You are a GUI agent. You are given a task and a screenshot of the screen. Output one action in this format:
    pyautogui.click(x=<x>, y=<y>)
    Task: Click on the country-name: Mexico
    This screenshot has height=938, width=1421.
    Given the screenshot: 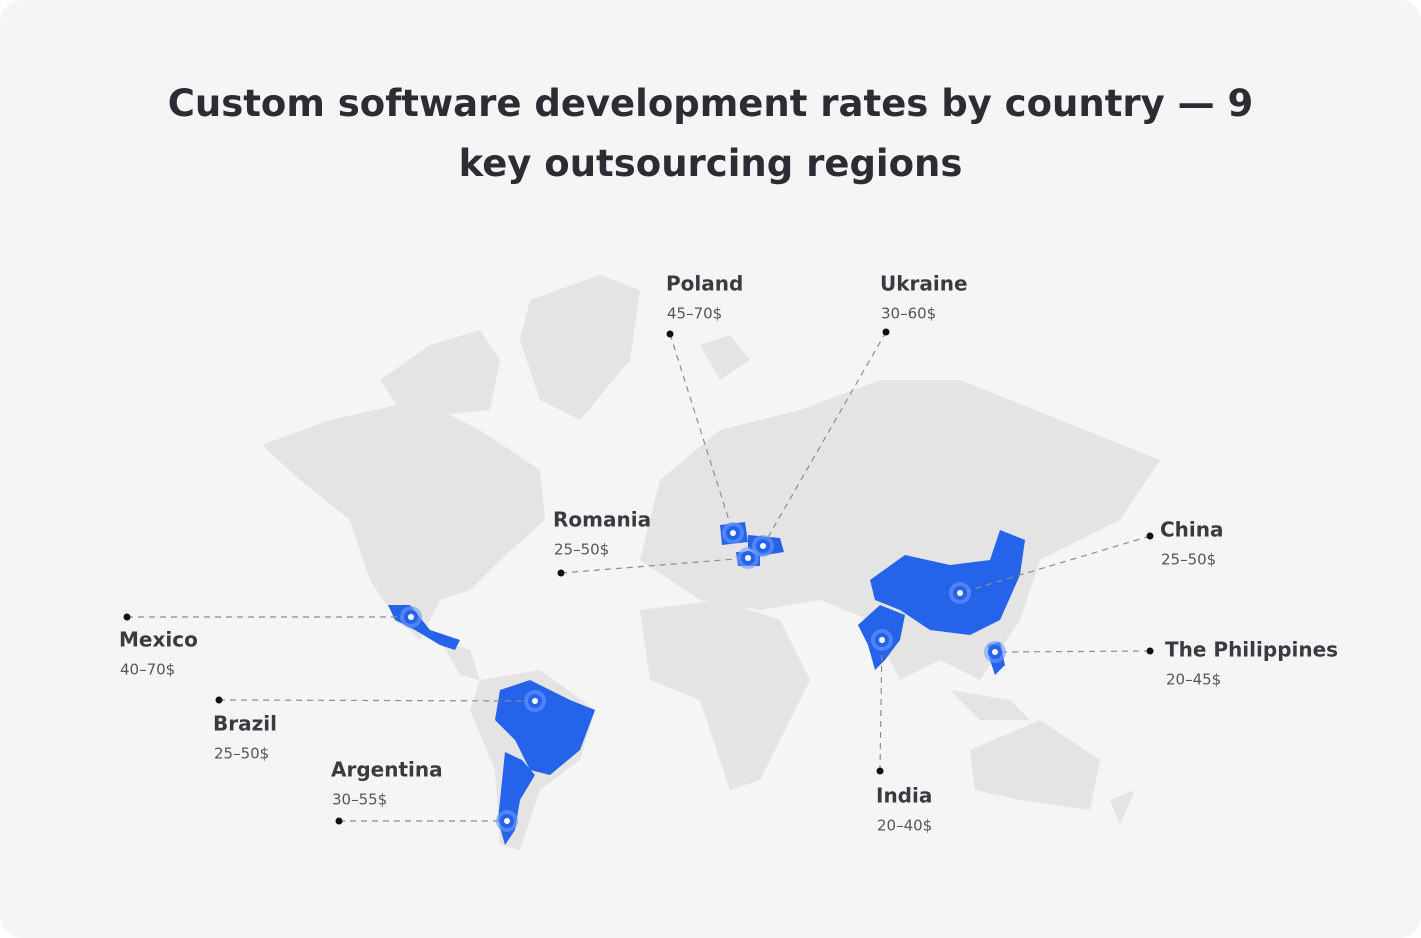 What is the action you would take?
    pyautogui.click(x=158, y=640)
    